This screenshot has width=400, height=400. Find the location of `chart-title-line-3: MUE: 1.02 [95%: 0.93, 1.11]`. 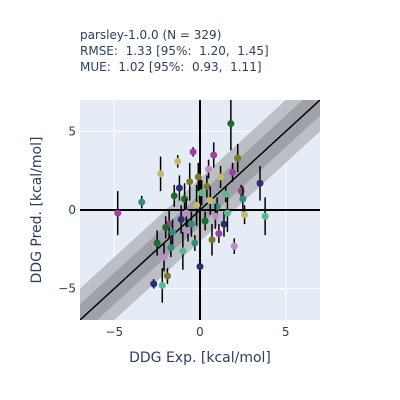

chart-title-line-3: MUE: 1.02 [95%: 0.93, 1.11] is located at coordinates (171, 67).